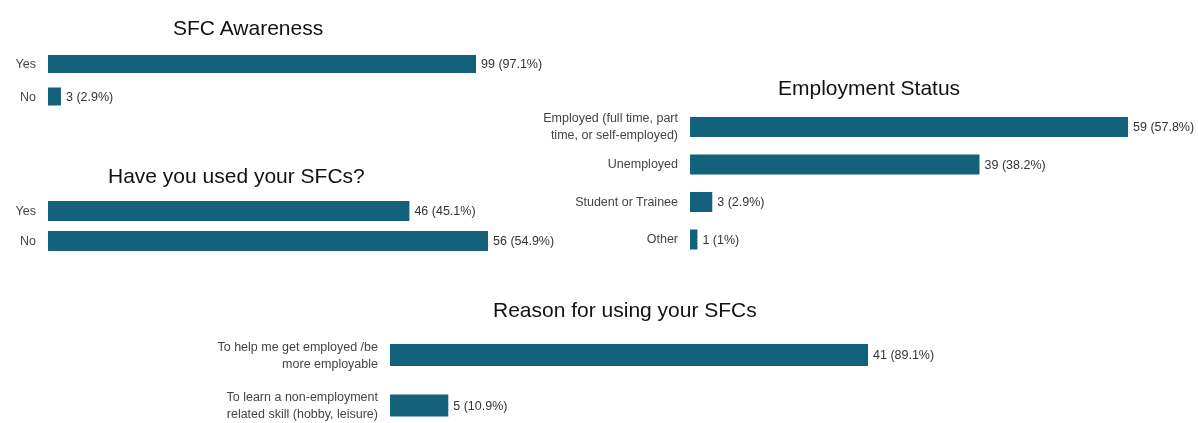 The width and height of the screenshot is (1198, 423). Describe the element at coordinates (524, 241) in the screenshot. I see `data-label: 56 (54.9%)` at that location.